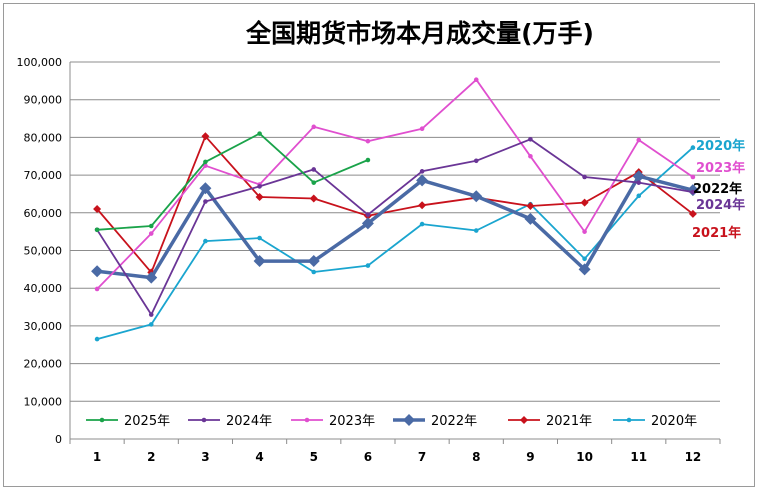 This screenshot has width=762, height=492. Describe the element at coordinates (151, 457) in the screenshot. I see `x-tick-label: 2` at that location.